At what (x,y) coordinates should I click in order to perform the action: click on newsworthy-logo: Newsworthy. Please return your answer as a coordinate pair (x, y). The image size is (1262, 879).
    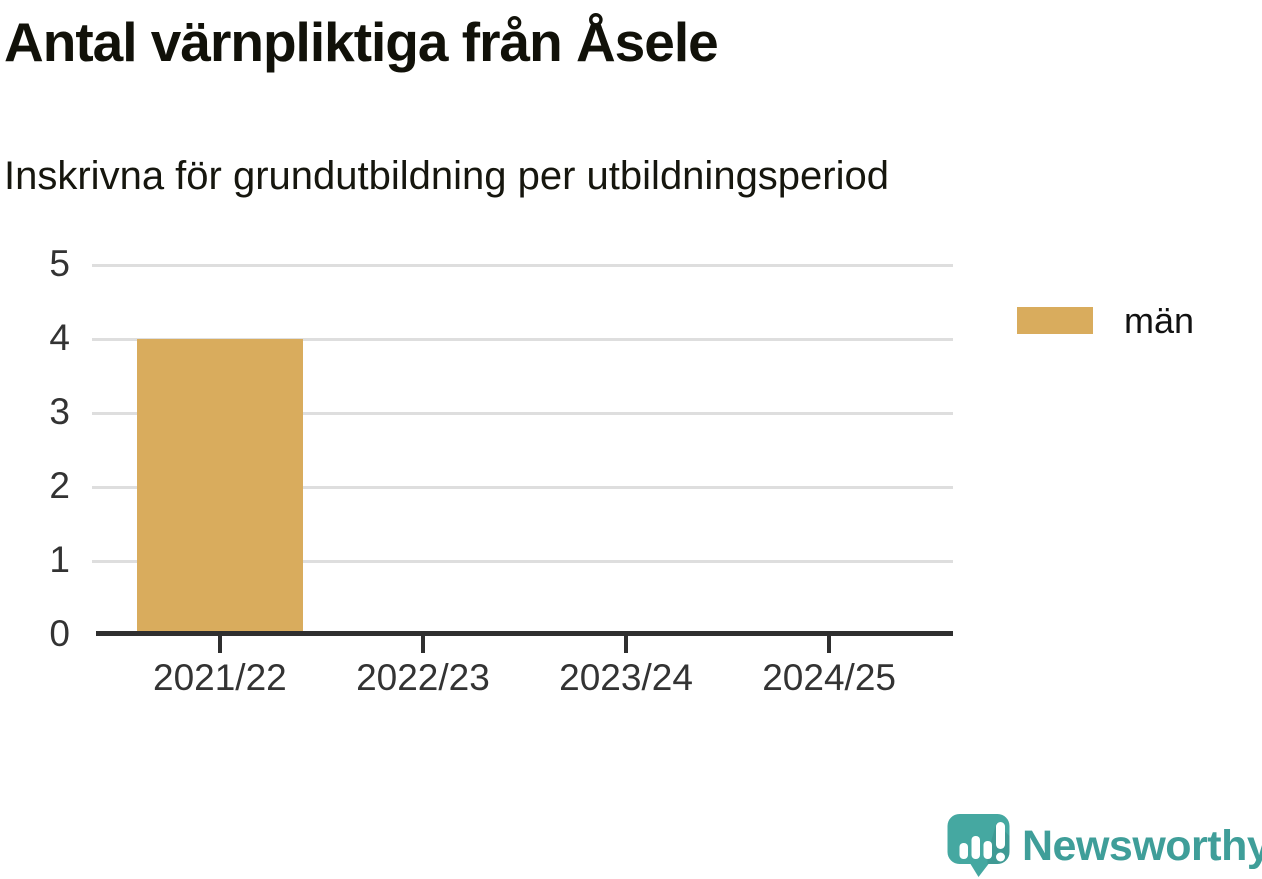
    Looking at the image, I should click on (1104, 846).